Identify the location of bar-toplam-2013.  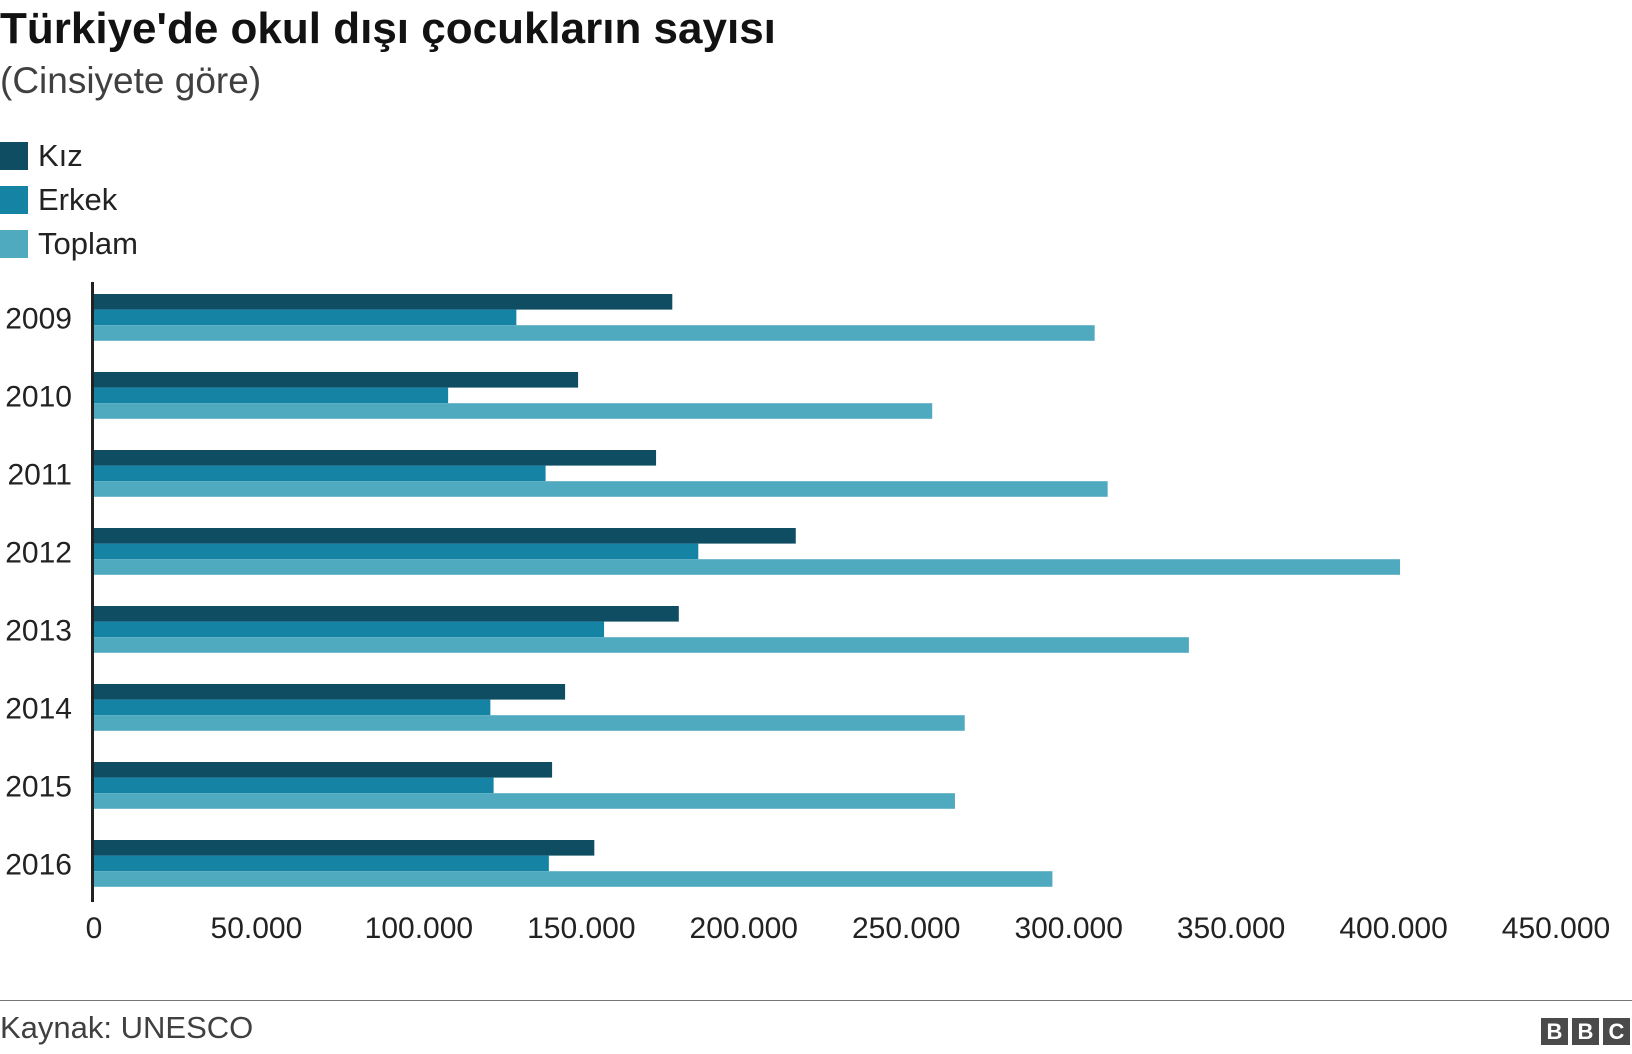
(641, 645).